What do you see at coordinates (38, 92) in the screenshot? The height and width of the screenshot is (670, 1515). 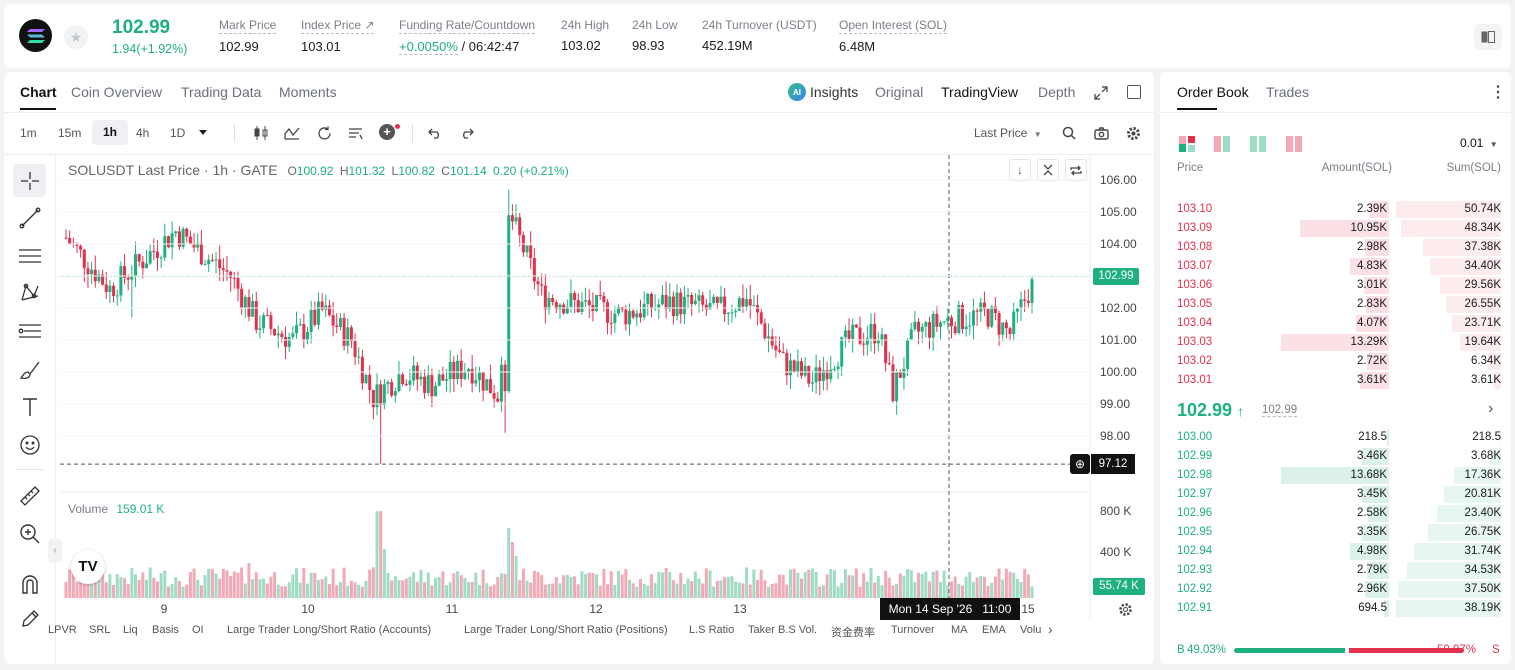 I see `tab-chart: Chart` at bounding box center [38, 92].